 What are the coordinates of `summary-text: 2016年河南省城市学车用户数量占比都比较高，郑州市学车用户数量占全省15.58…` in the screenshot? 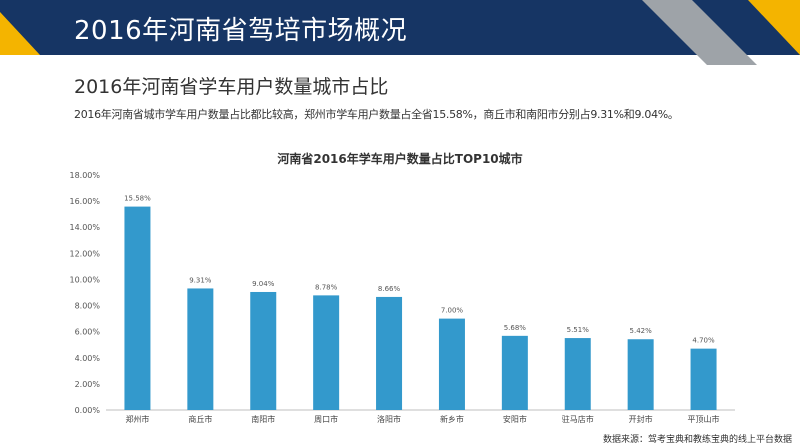 It's located at (376, 114).